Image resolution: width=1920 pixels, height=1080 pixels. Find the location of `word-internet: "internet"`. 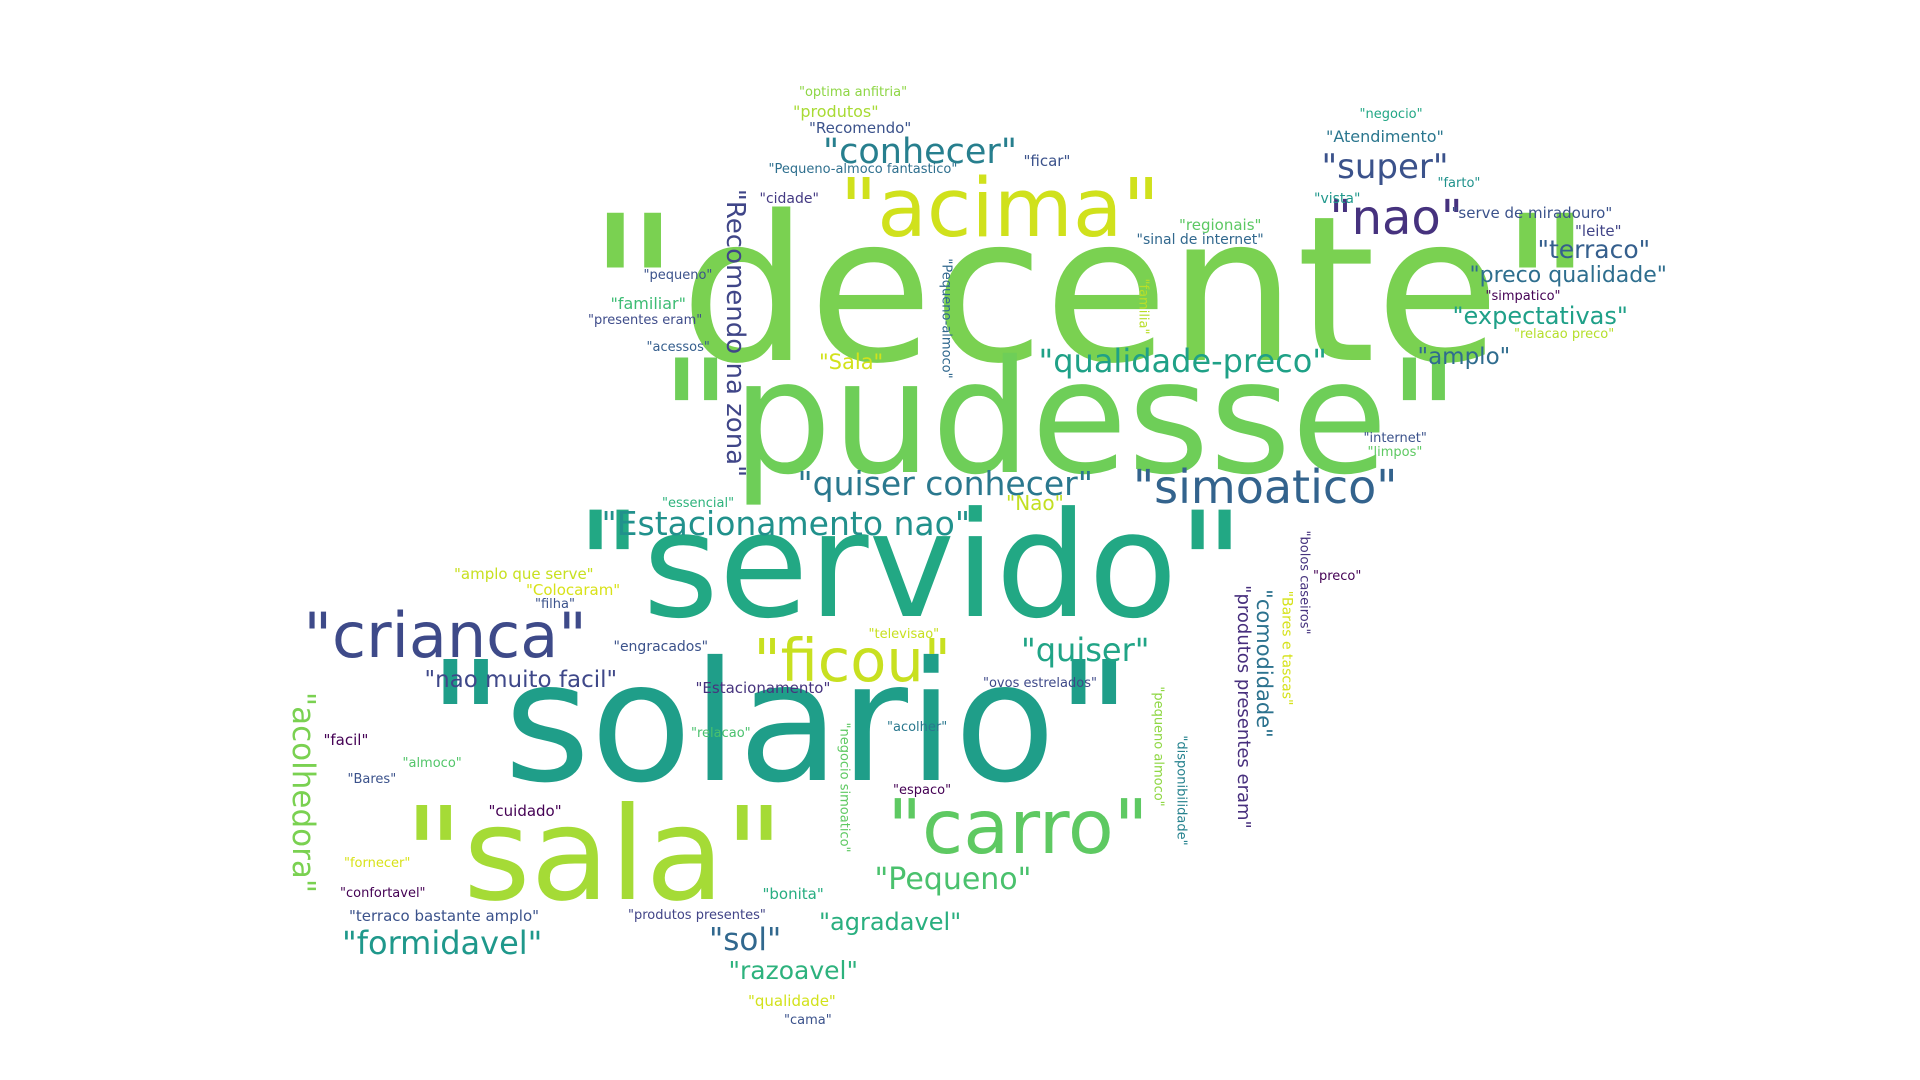

word-internet: "internet" is located at coordinates (1395, 438).